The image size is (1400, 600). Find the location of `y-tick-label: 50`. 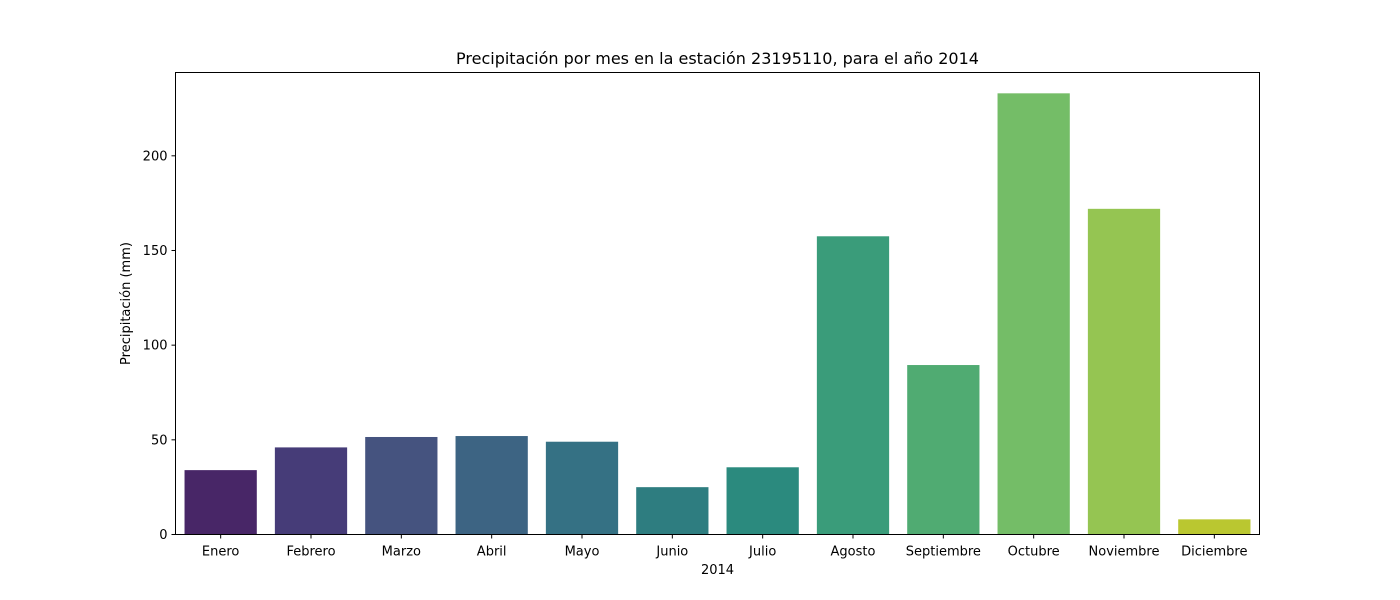

y-tick-label: 50 is located at coordinates (159, 440).